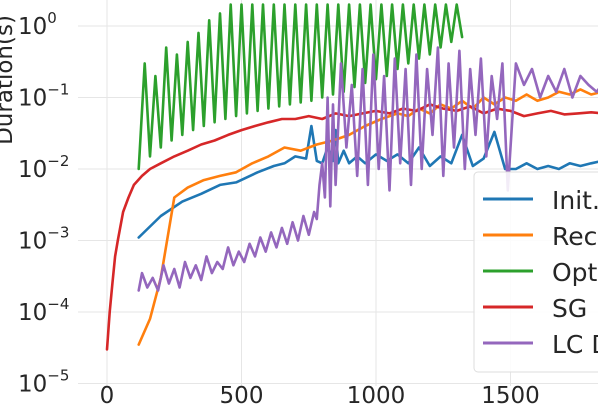 The height and width of the screenshot is (411, 598). What do you see at coordinates (575, 272) in the screenshot?
I see `legend-label-2: Opt` at bounding box center [575, 272].